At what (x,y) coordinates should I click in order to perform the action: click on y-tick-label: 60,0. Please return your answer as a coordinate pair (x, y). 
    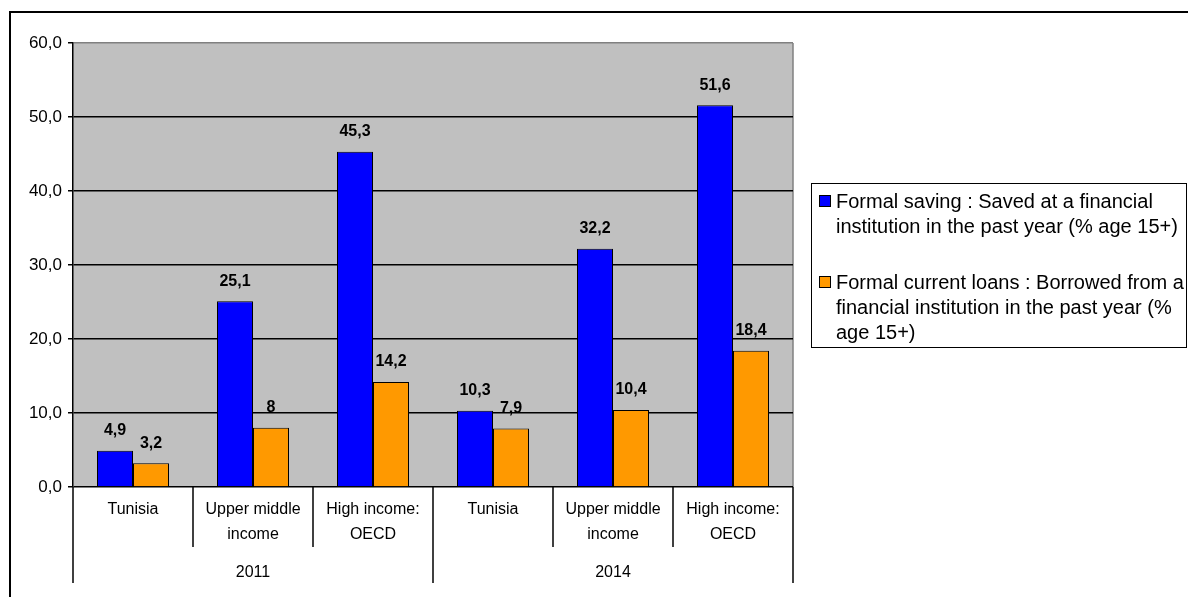
    Looking at the image, I should click on (45, 42).